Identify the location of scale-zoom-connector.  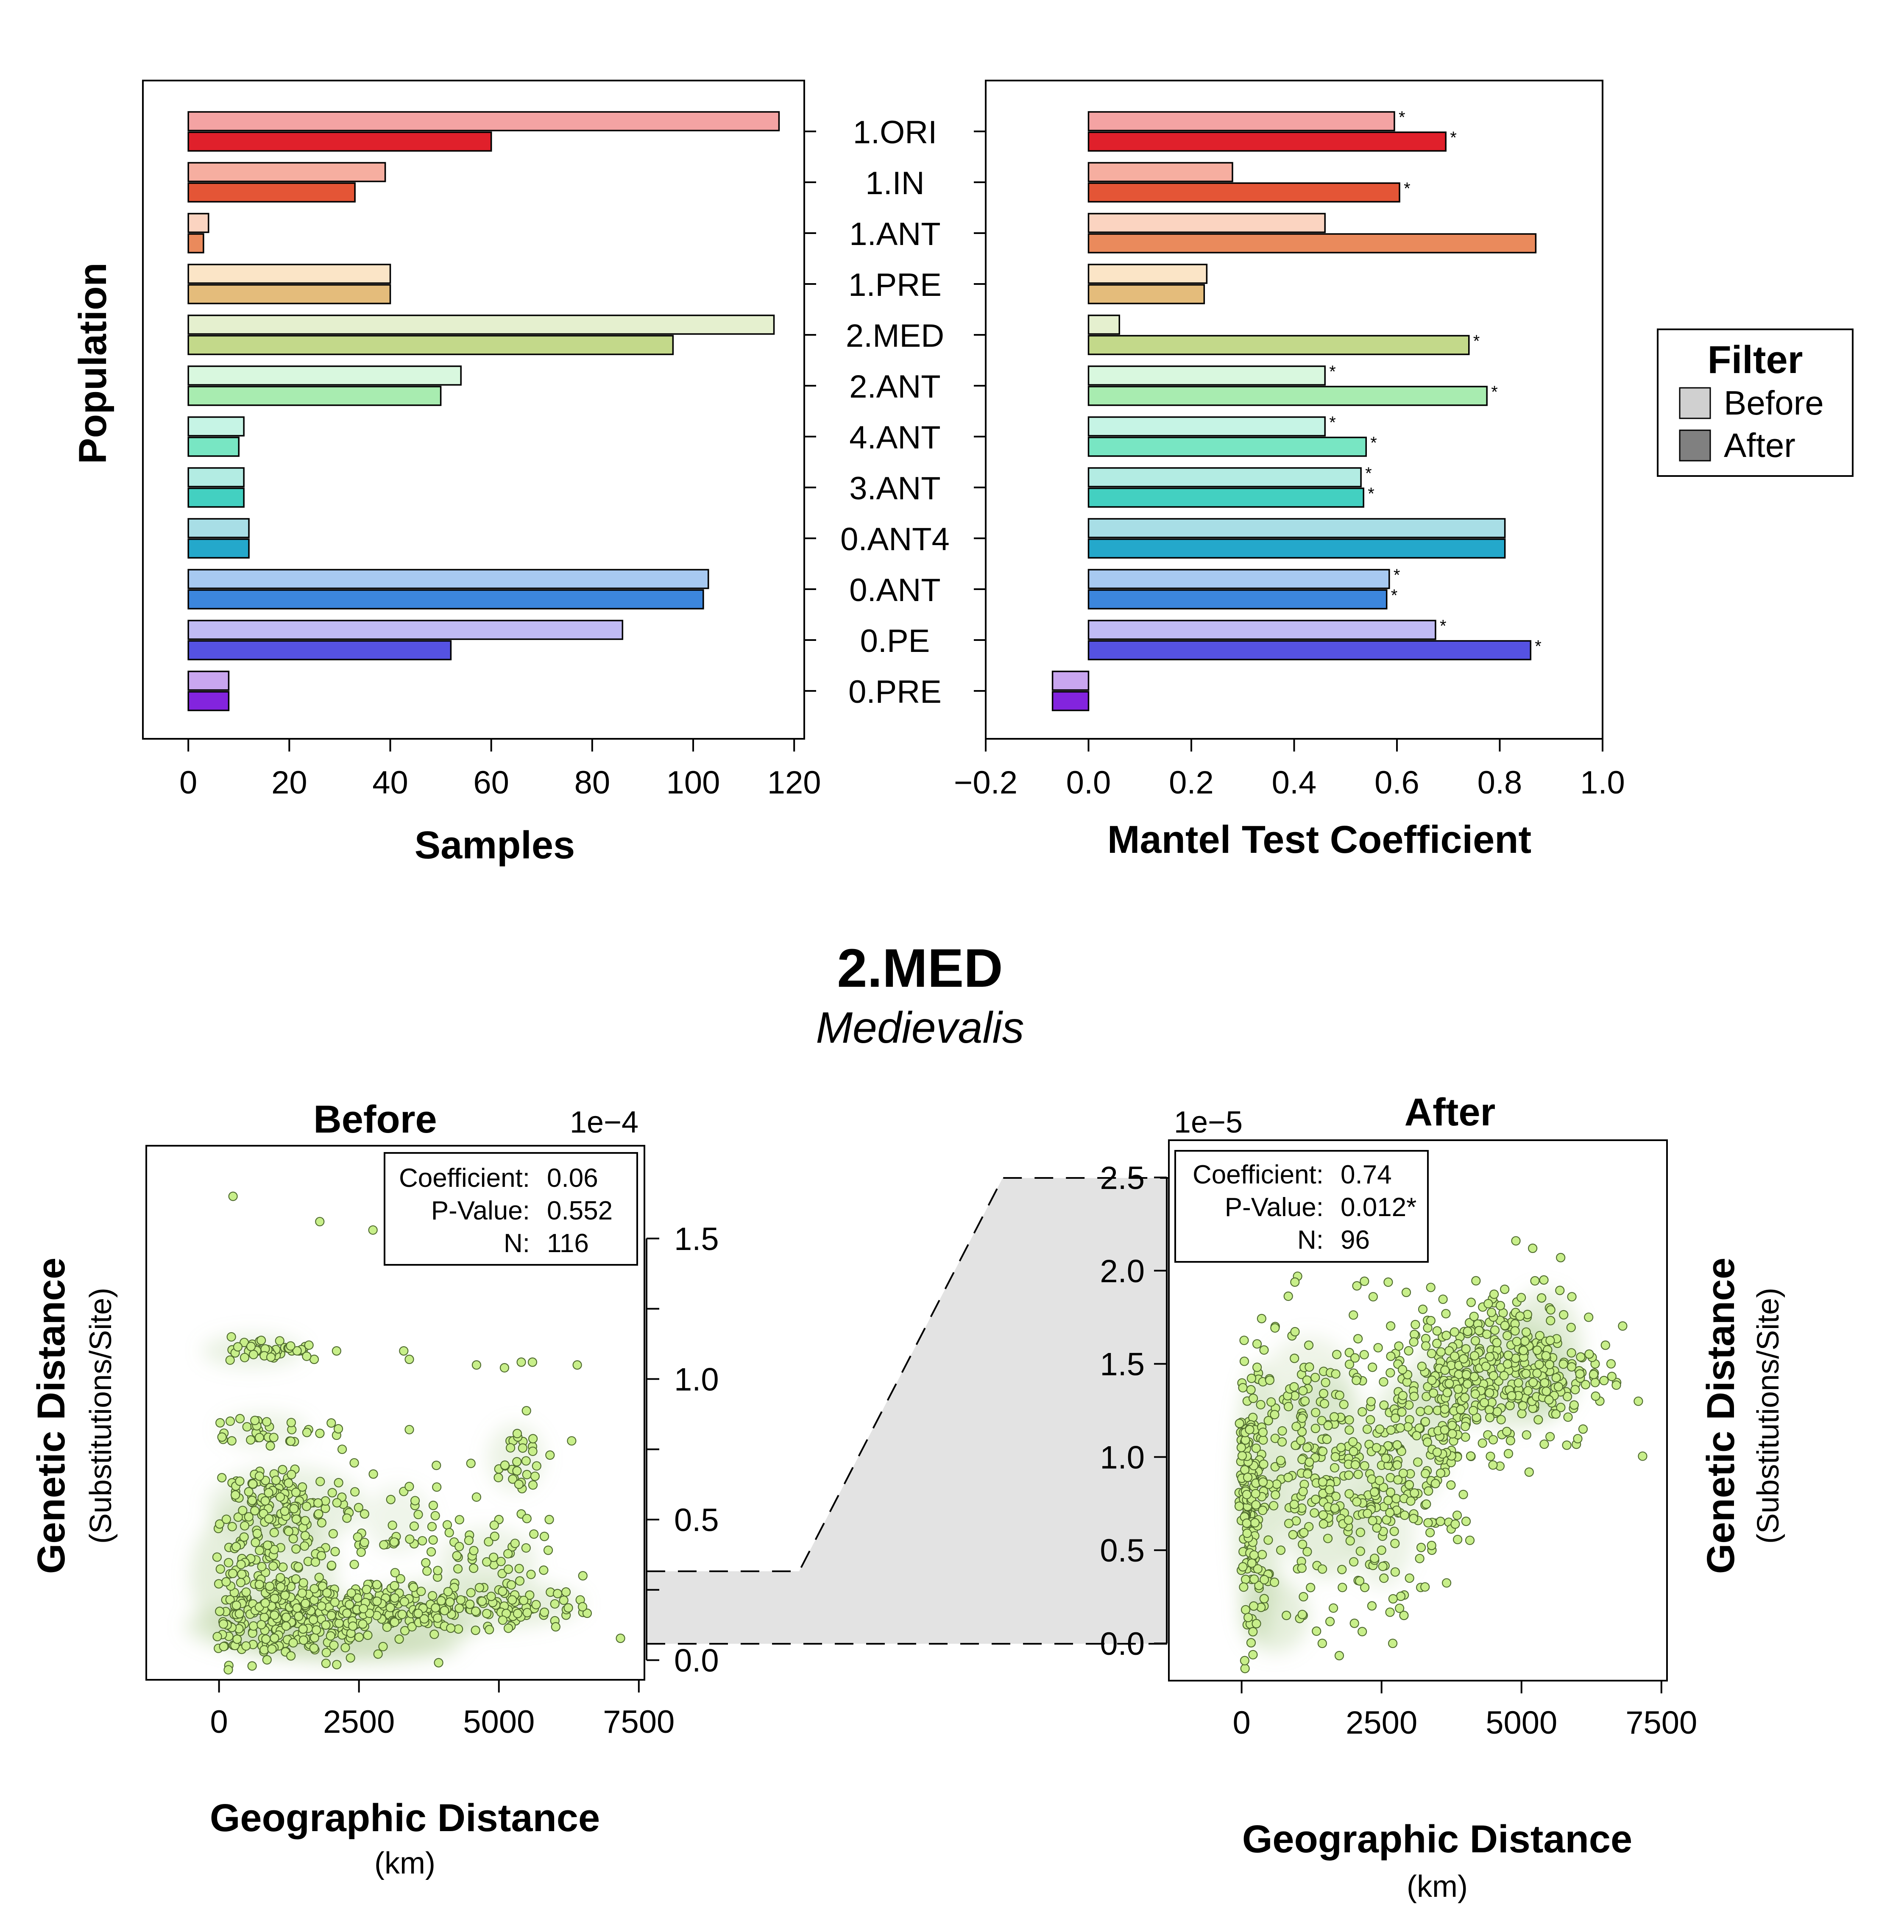
(908, 1411).